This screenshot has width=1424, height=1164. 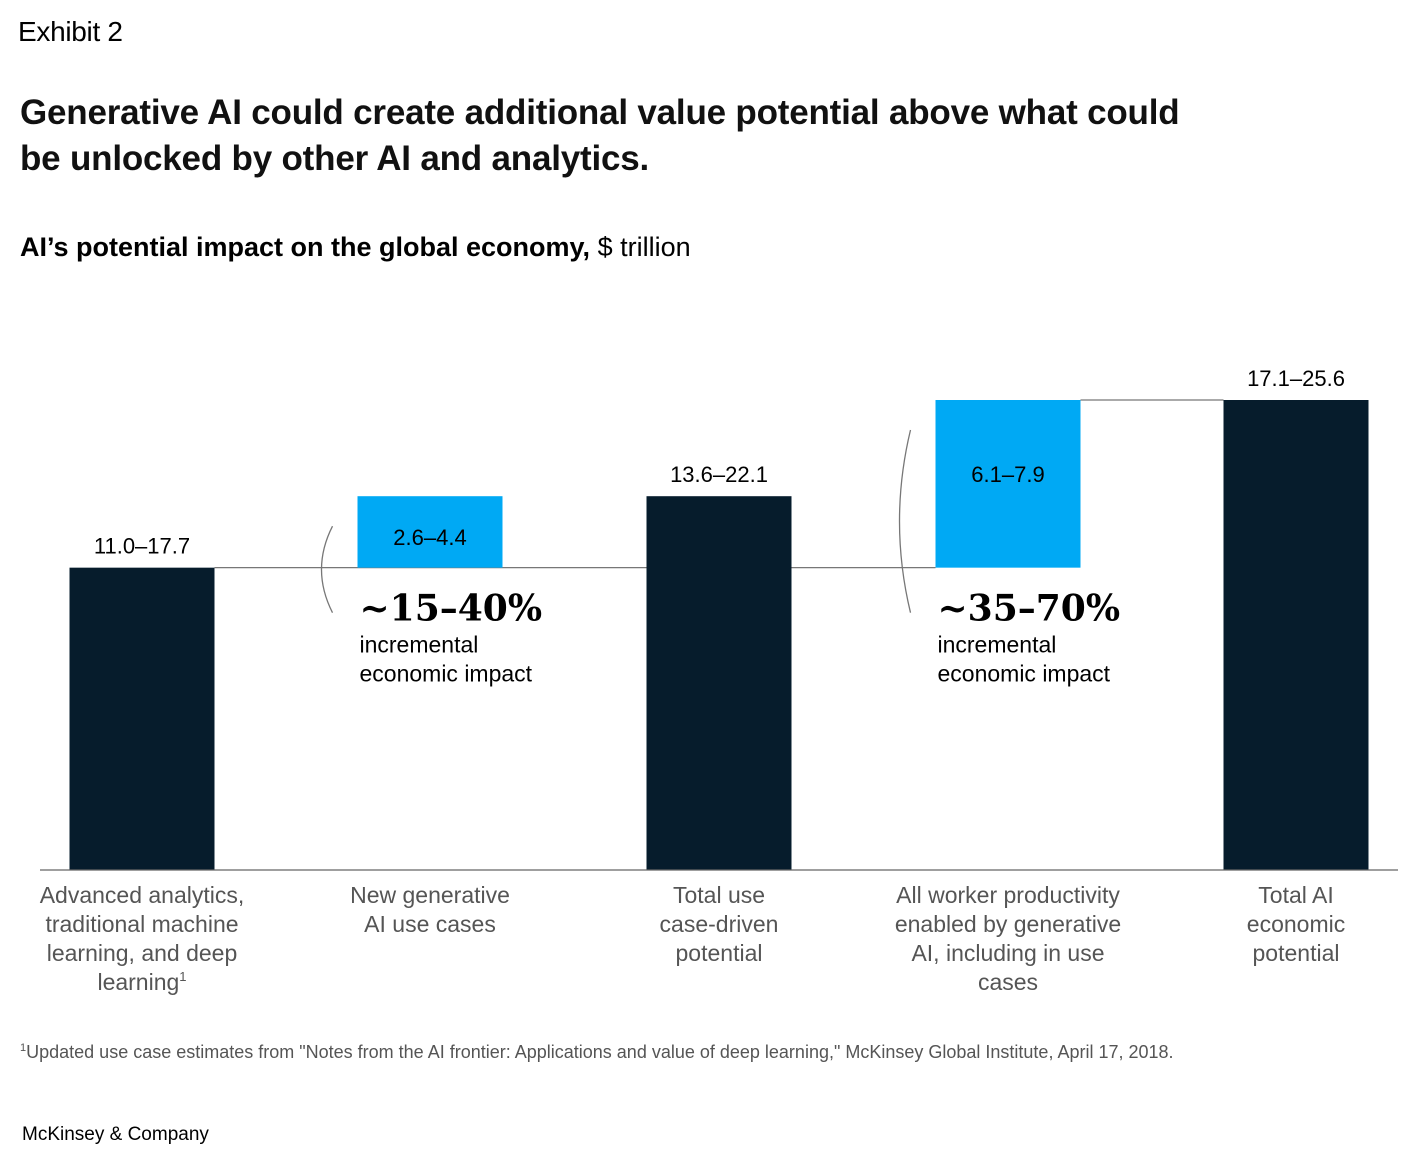 I want to click on annotation-text-2-2: economic impact, so click(x=1024, y=674).